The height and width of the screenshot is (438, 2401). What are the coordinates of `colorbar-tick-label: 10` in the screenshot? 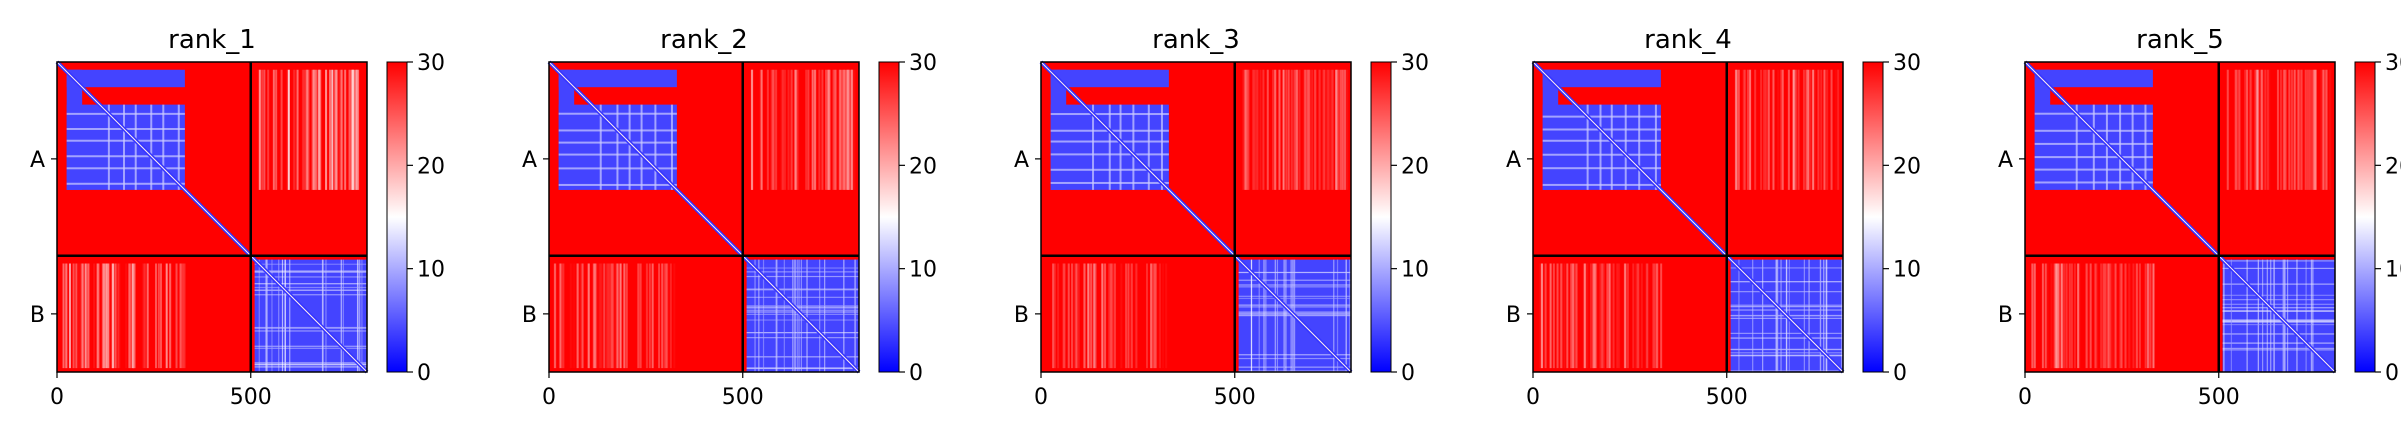 It's located at (1907, 270).